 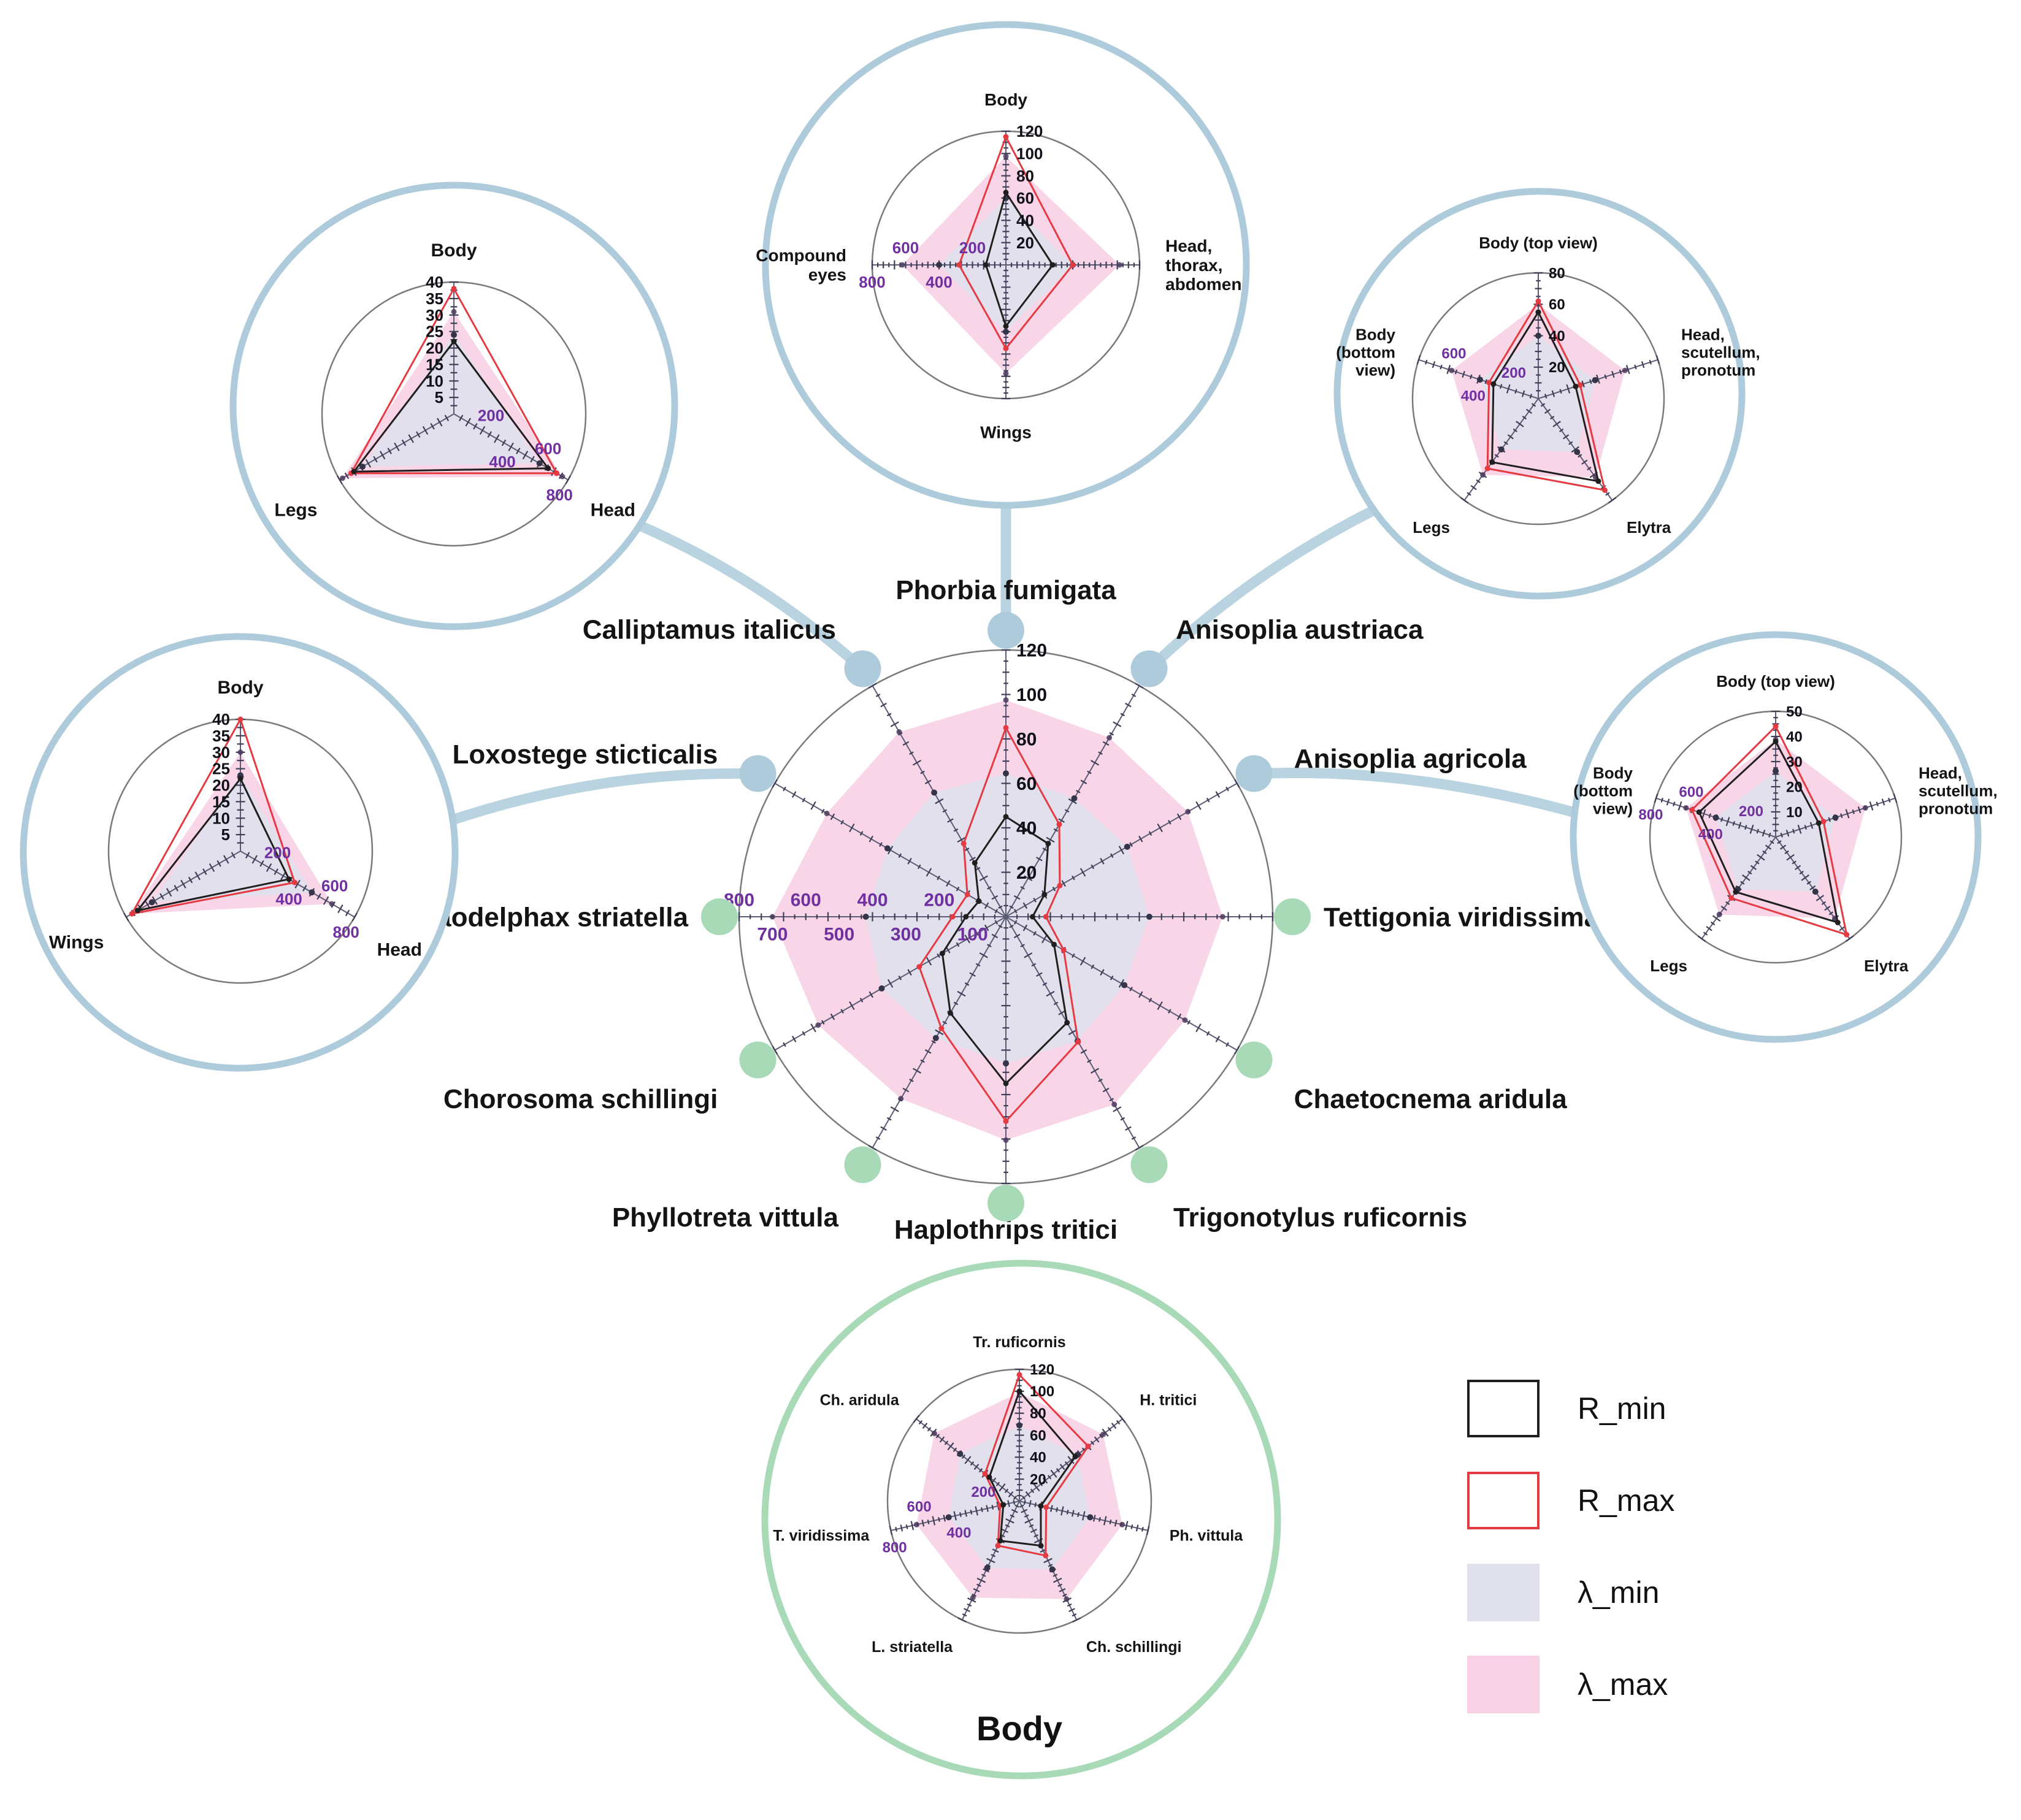 I want to click on legend: R_min R_max λ_min λ_max, so click(x=1571, y=1546).